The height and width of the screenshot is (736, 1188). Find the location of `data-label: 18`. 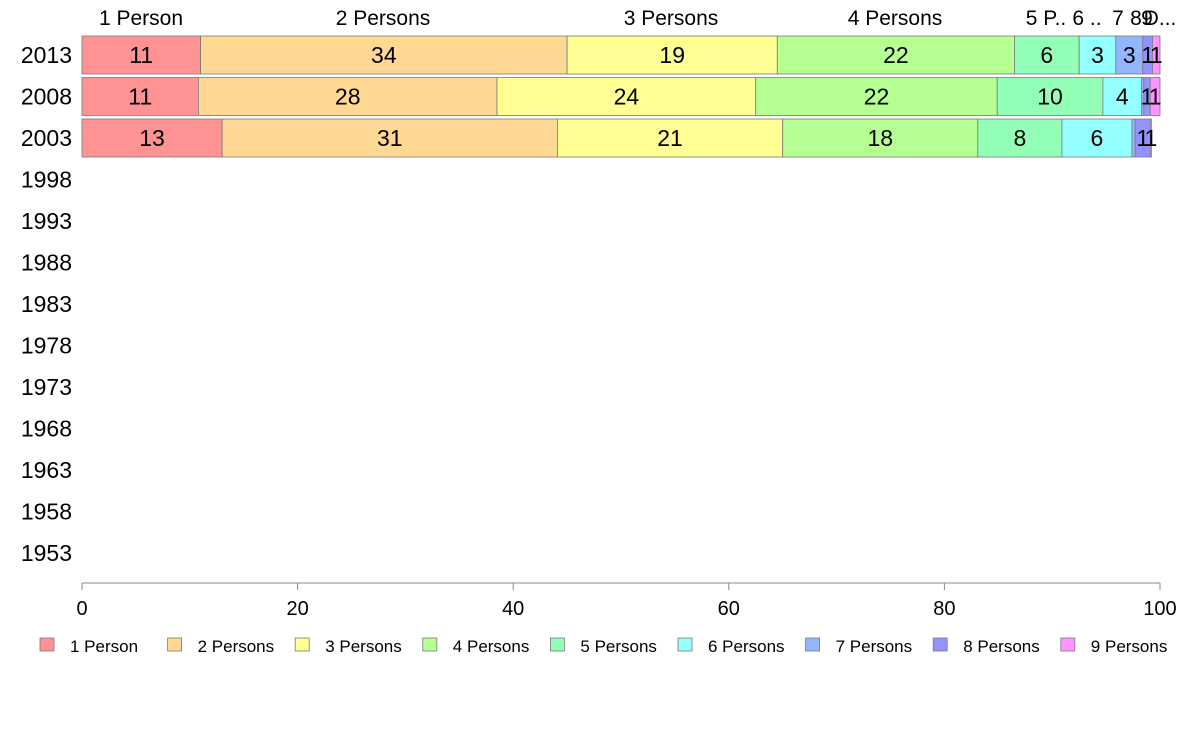

data-label: 18 is located at coordinates (880, 138).